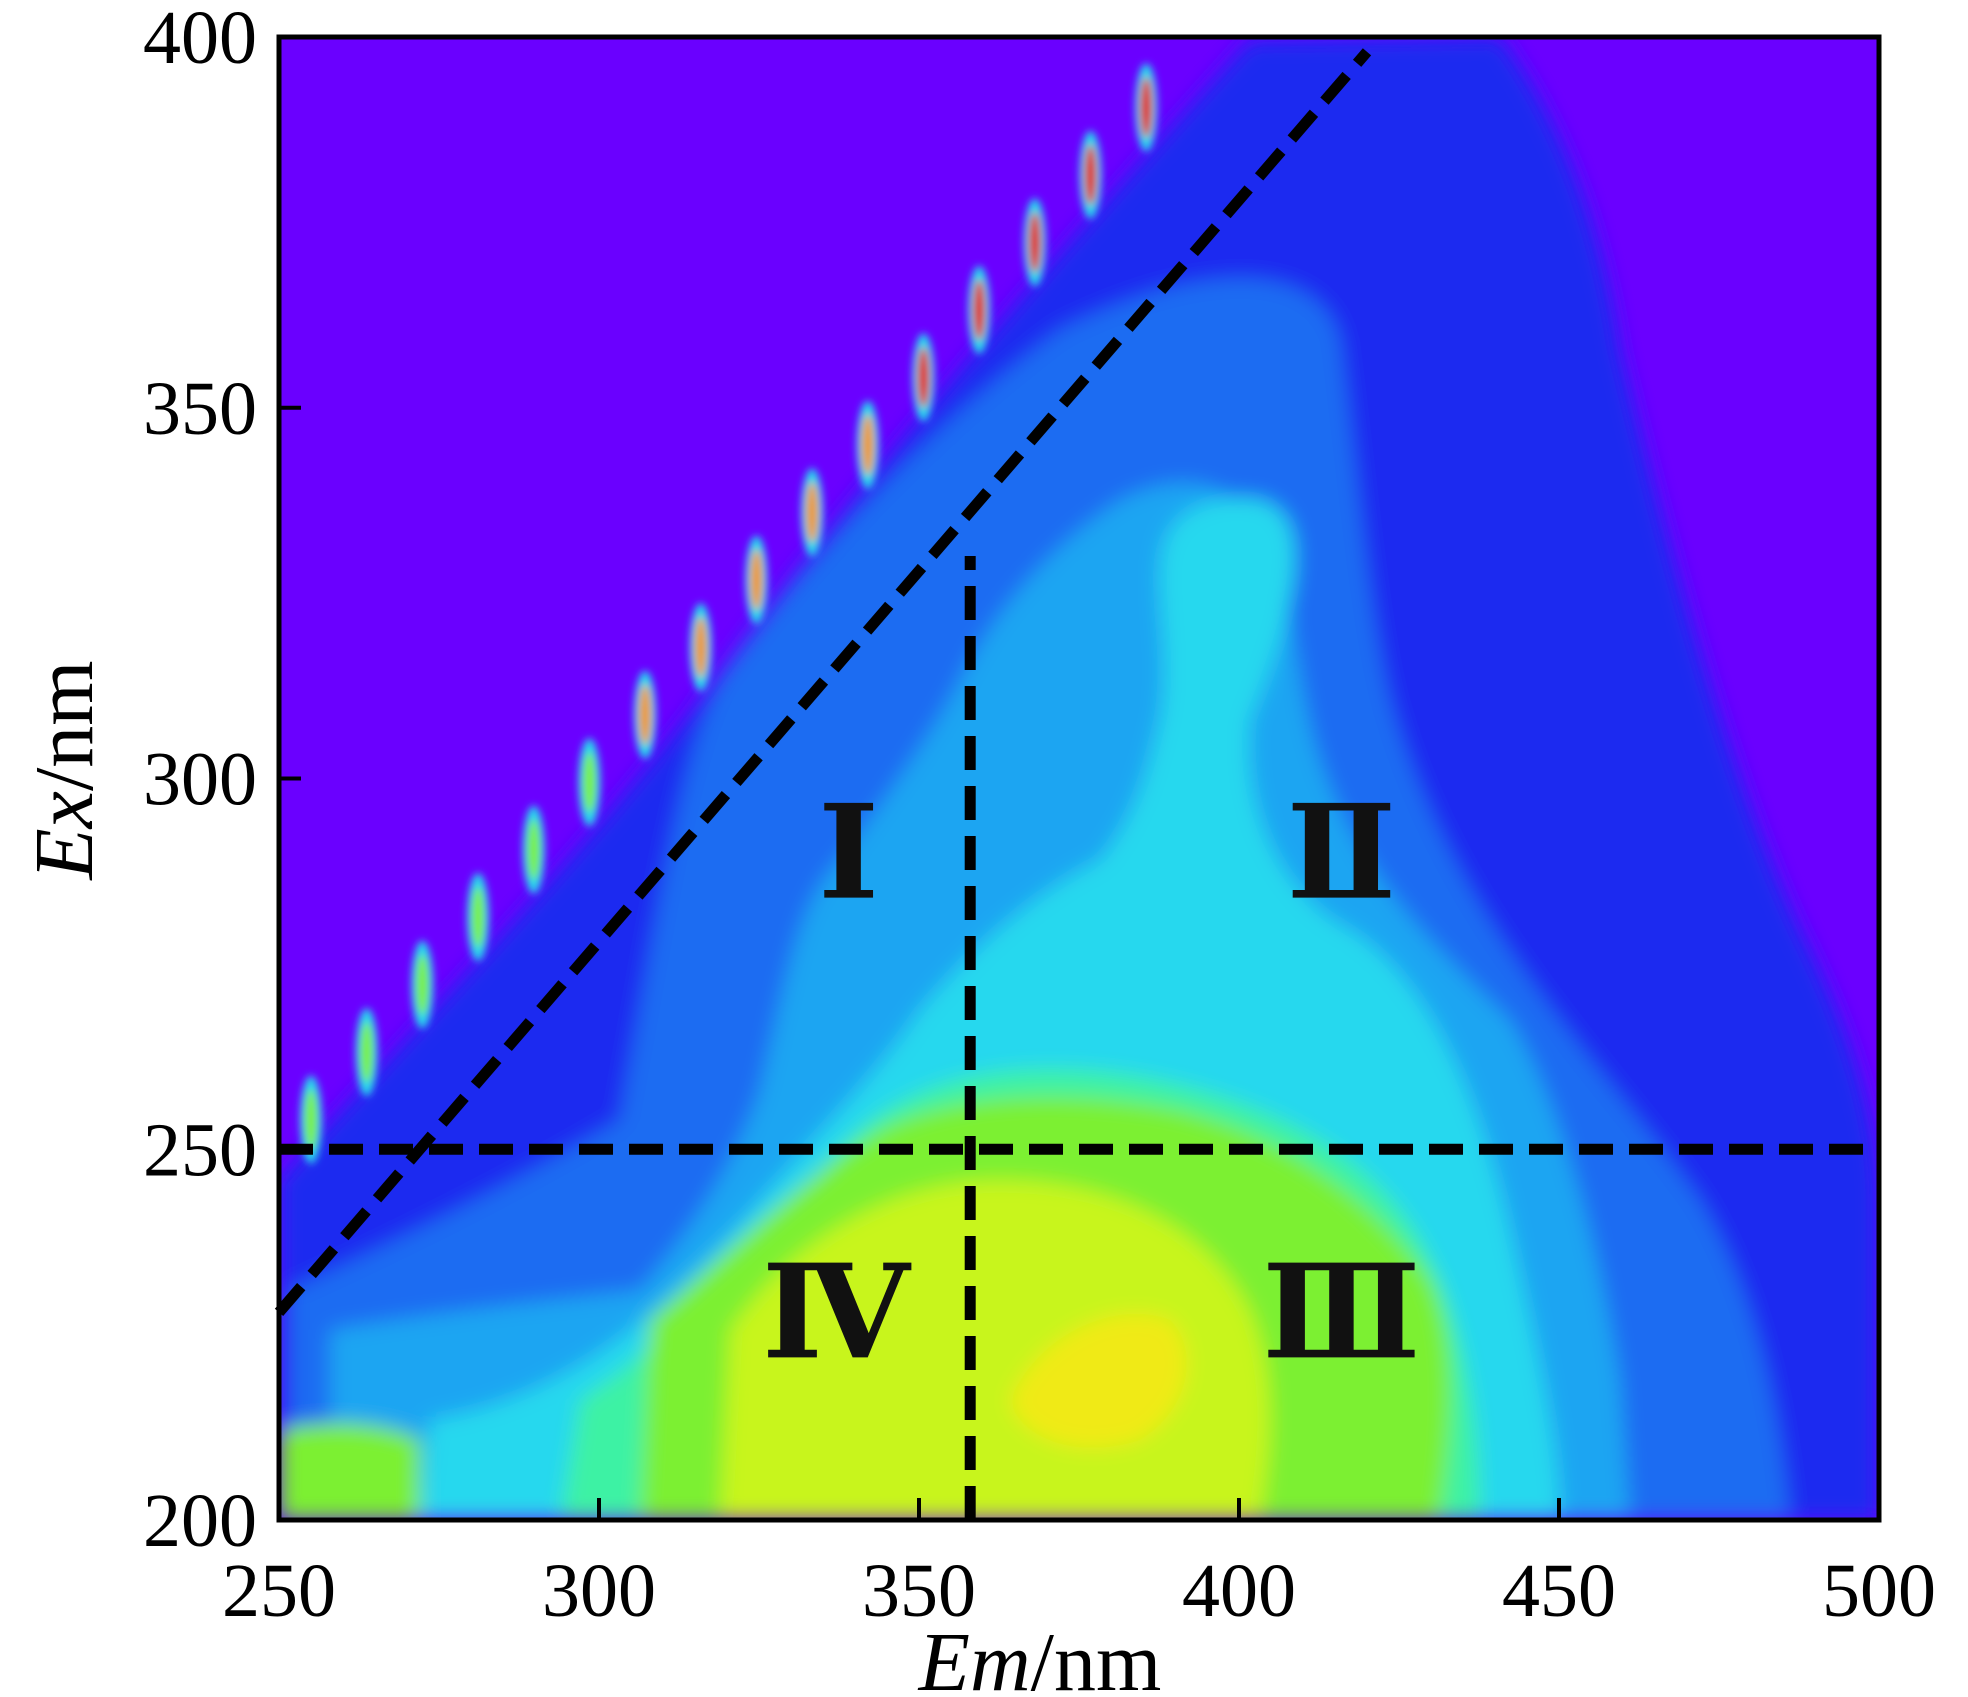 This screenshot has width=1968, height=1697. I want to click on region-label: Ⅱ, so click(1342, 855).